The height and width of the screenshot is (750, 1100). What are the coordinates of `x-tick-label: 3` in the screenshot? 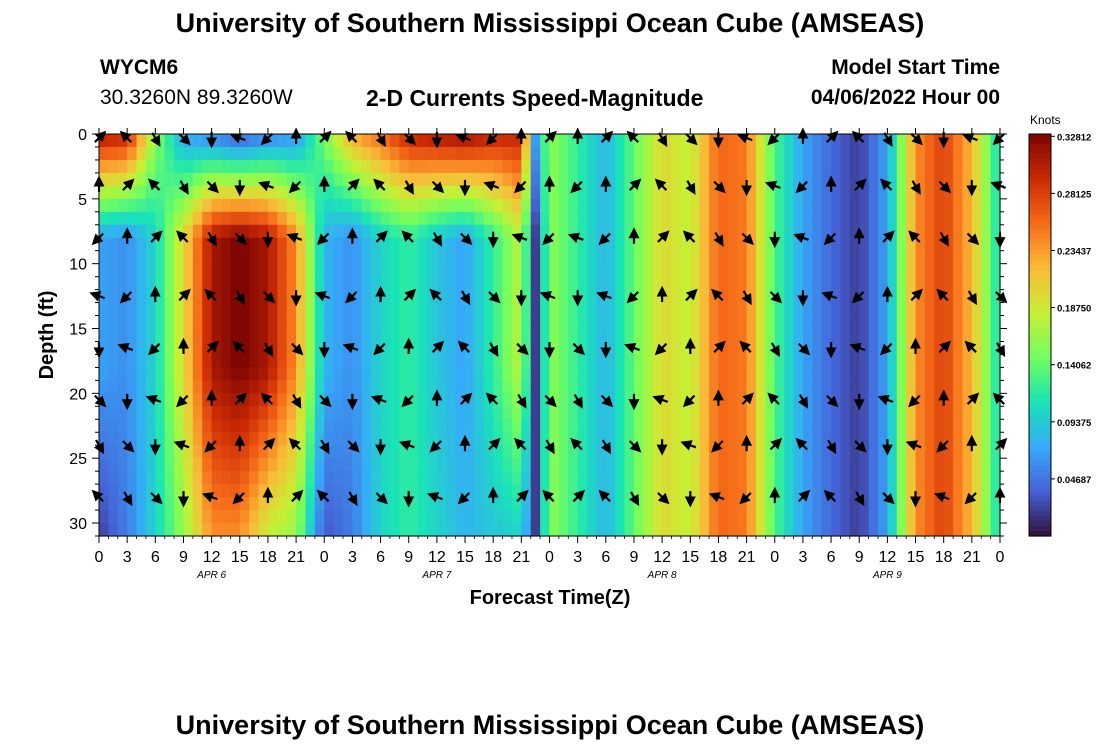 It's located at (802, 557).